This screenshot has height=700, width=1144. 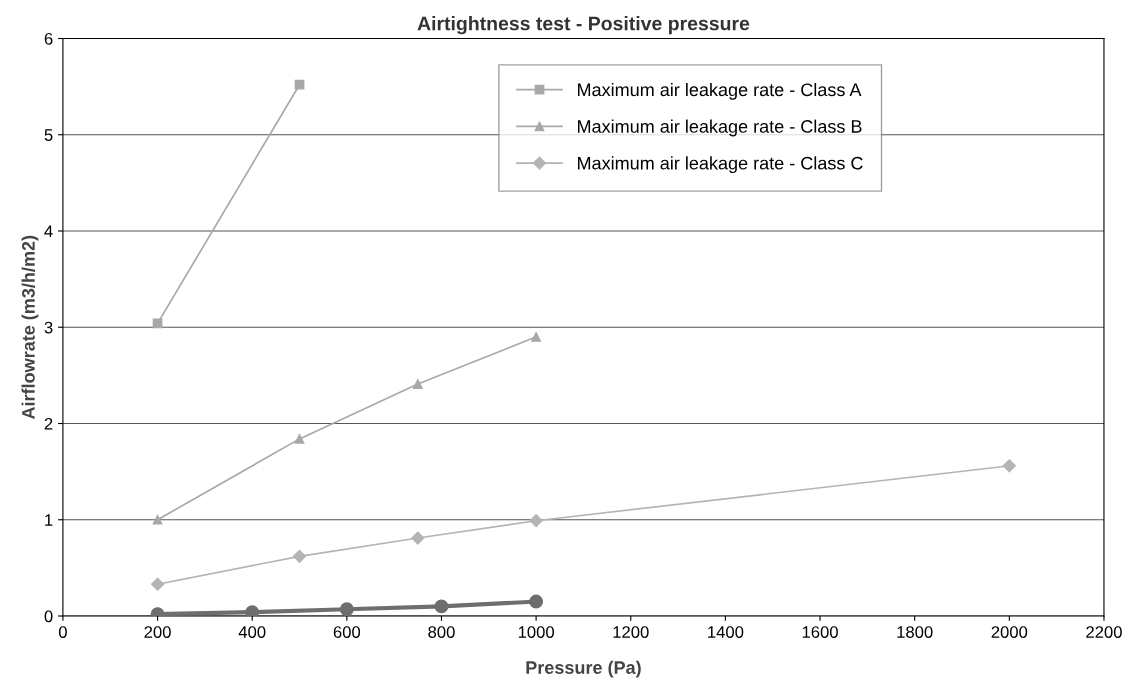 I want to click on legend-label: Maximum air leakage rate - Class A, so click(x=719, y=91).